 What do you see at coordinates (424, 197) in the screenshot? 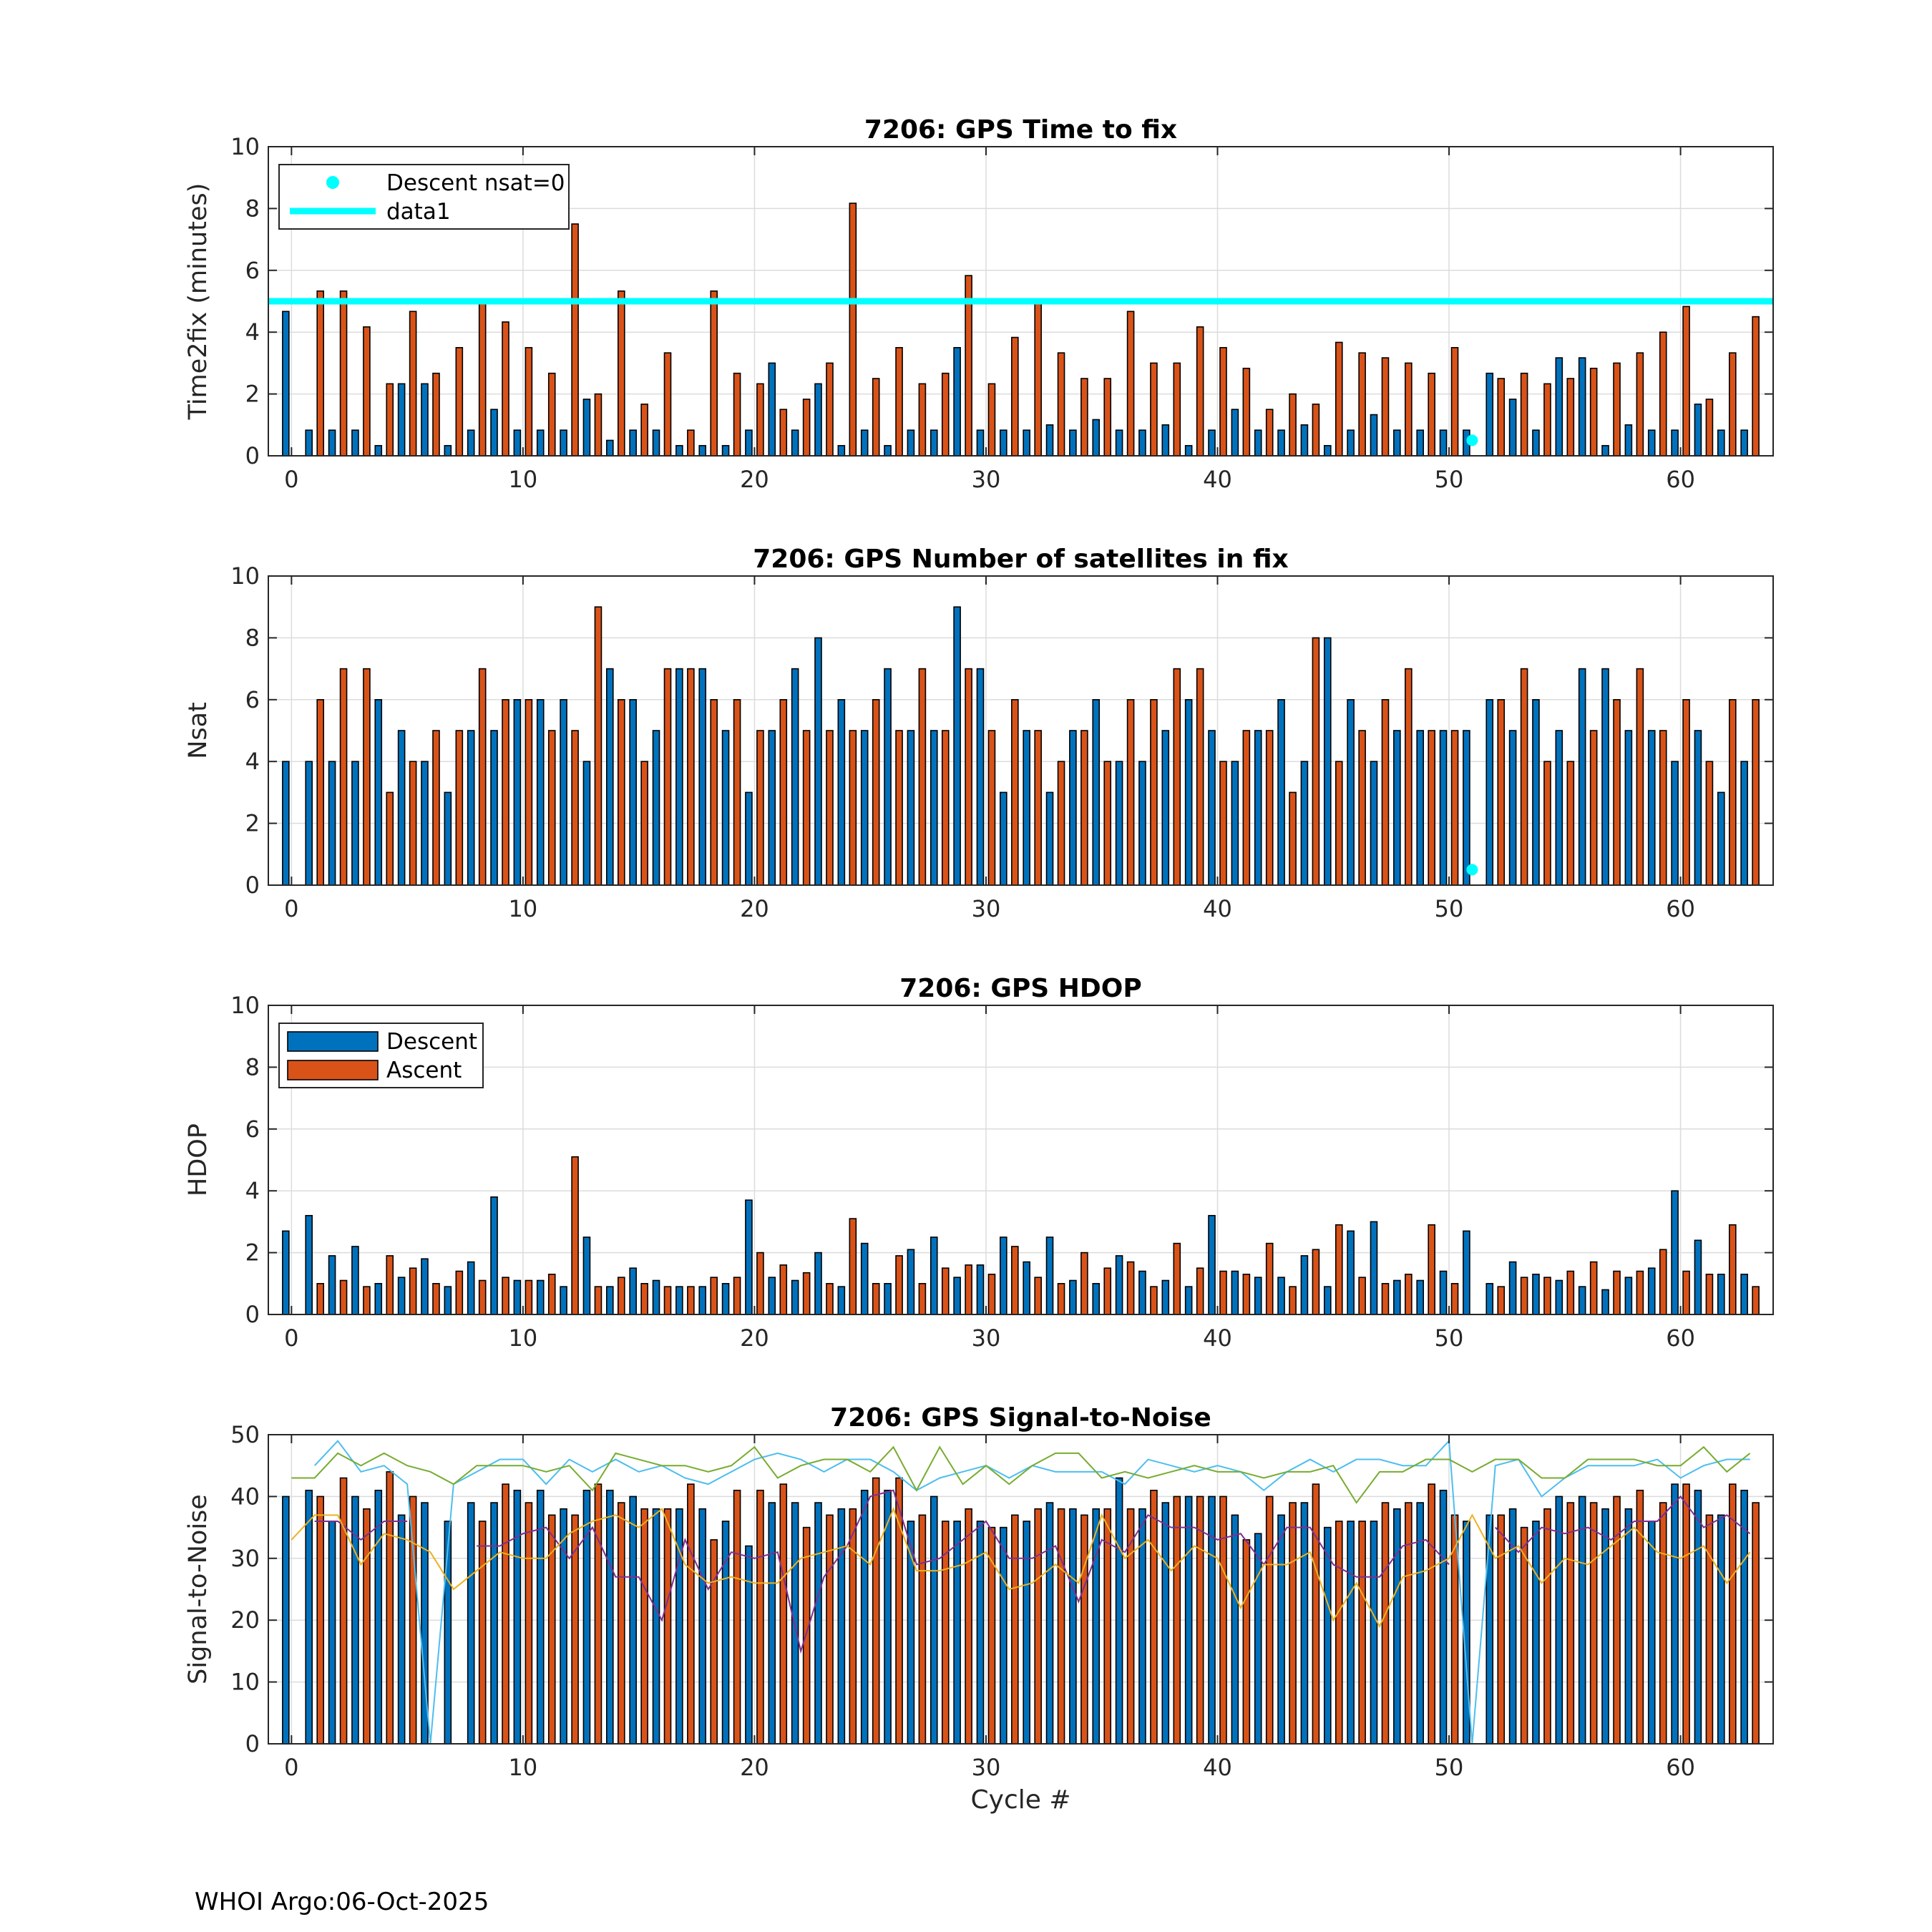
I see `legend-box` at bounding box center [424, 197].